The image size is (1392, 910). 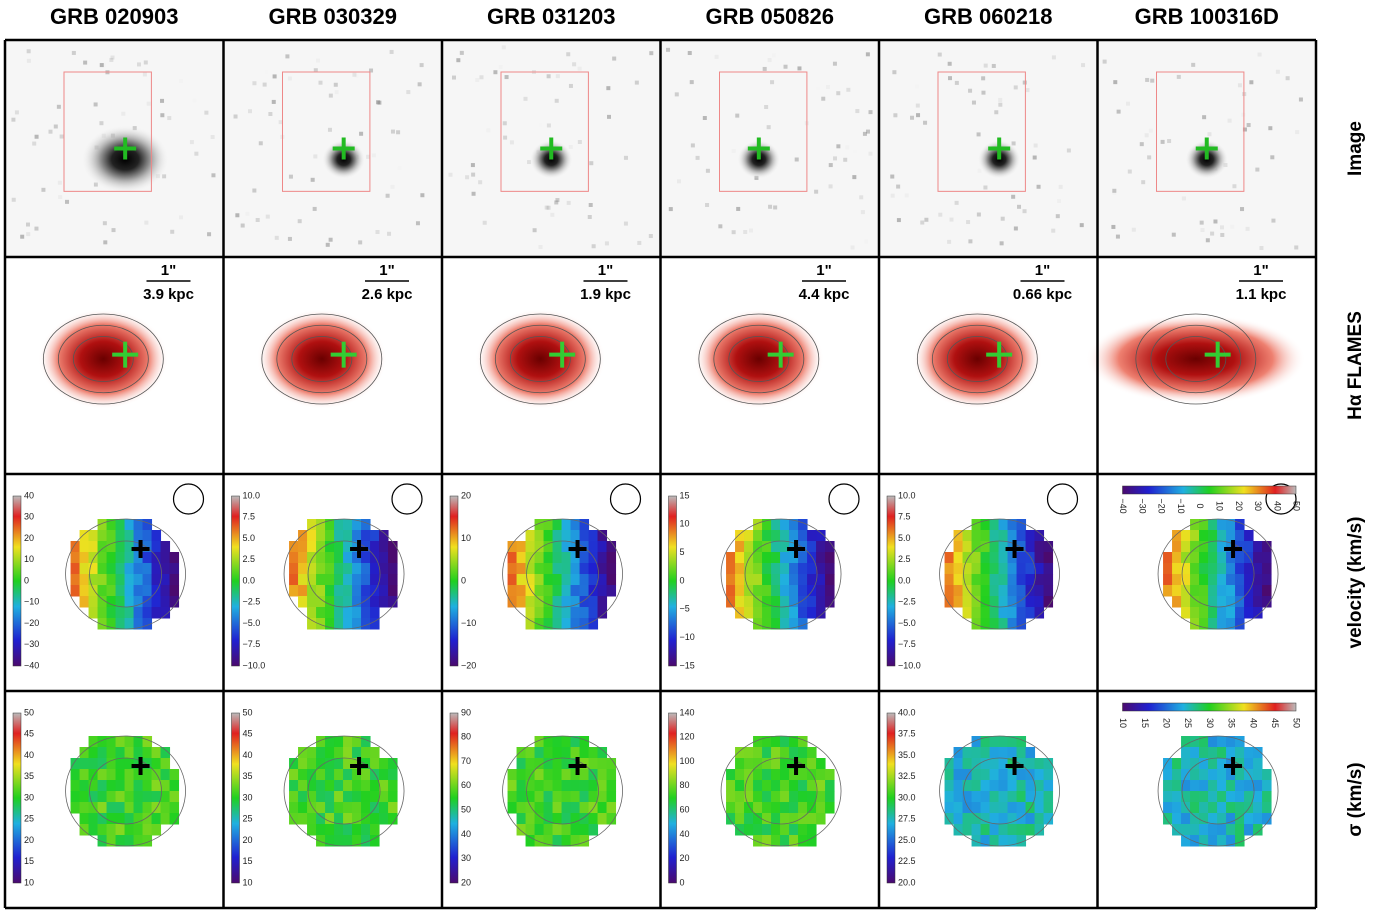 What do you see at coordinates (844, 499) in the screenshot?
I see `beam` at bounding box center [844, 499].